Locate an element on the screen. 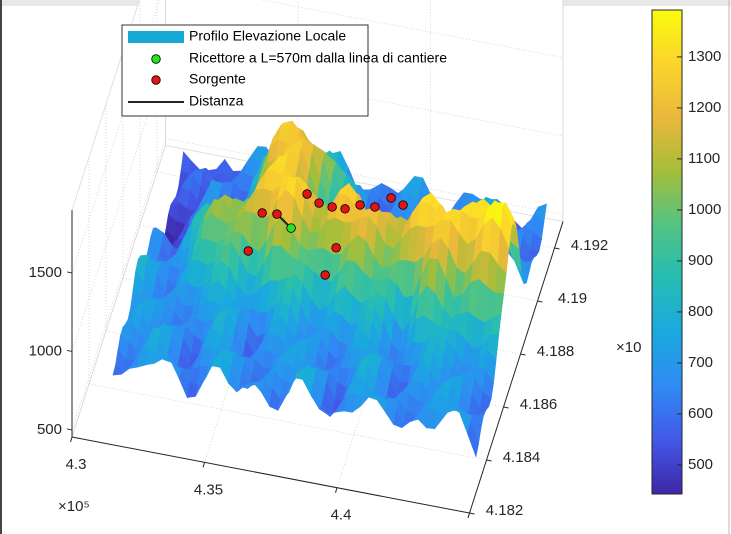 This screenshot has height=534, width=731. colorbar-tick-label: 500 is located at coordinates (700, 464).